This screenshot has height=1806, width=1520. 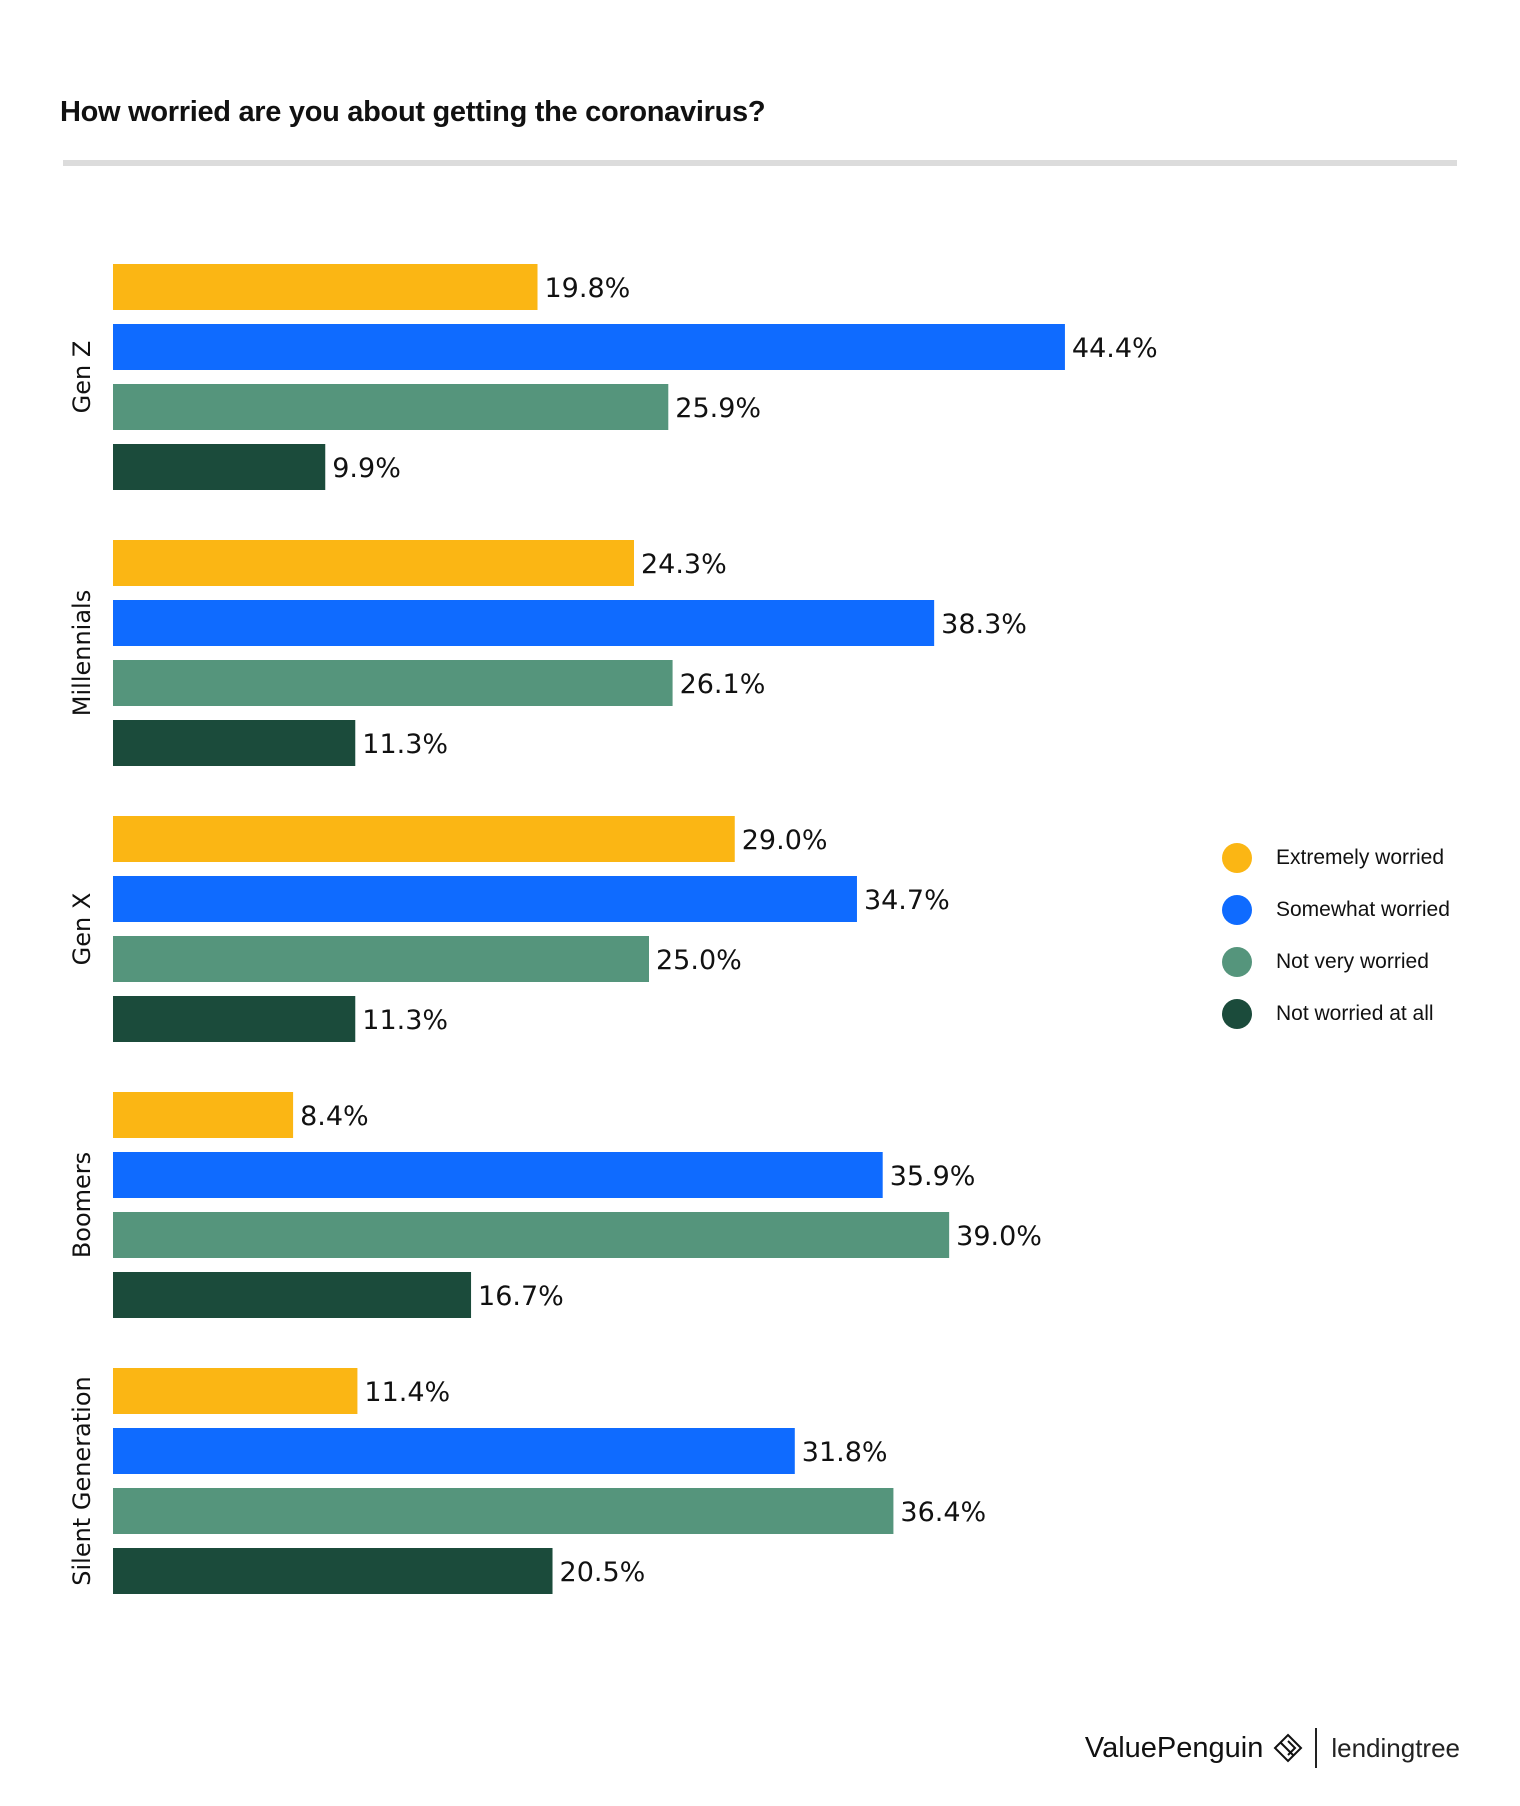 I want to click on bar-silent-generation-extremely-worried, so click(x=235, y=1391).